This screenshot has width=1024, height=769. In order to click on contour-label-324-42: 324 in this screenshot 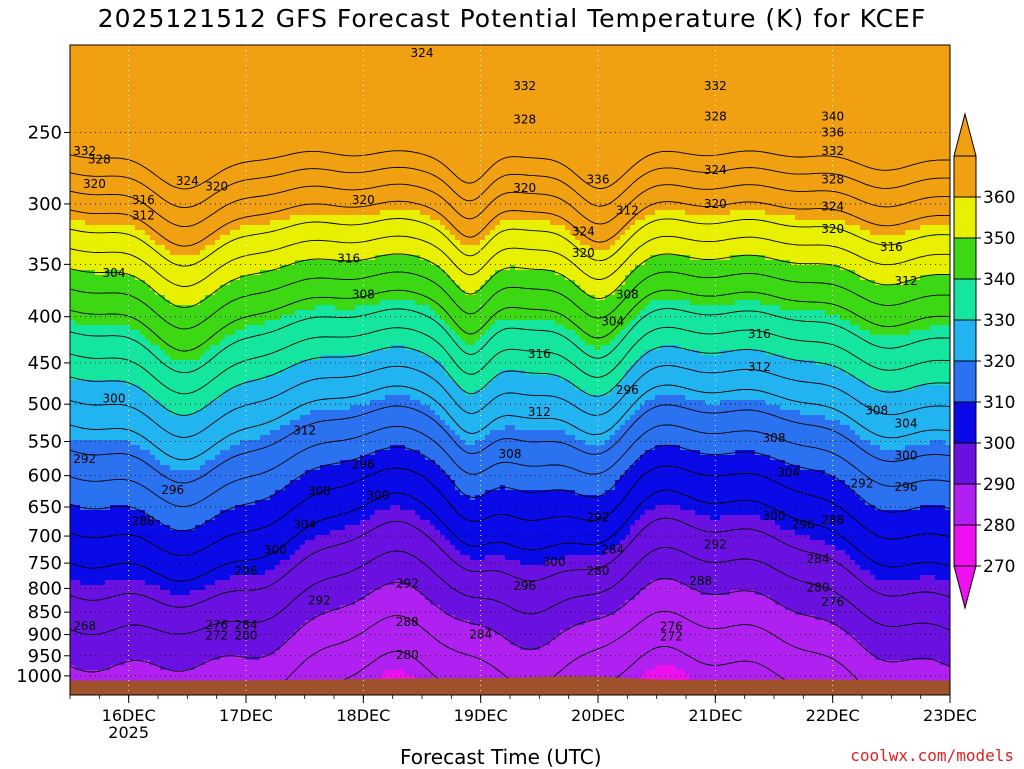, I will do `click(583, 232)`.